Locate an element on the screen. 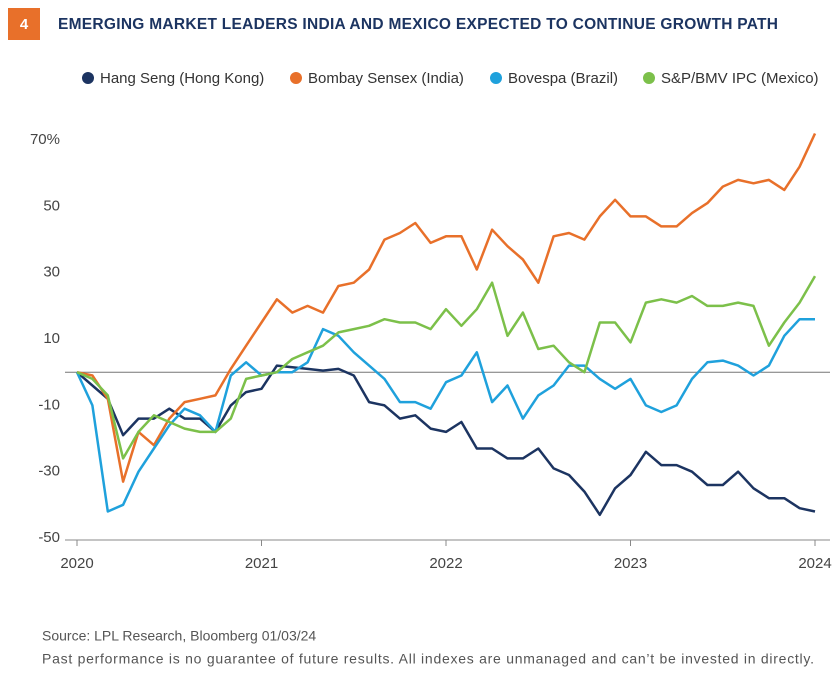 This screenshot has height=673, width=838. source: Source: LPL Research, Bloomberg 01/03/24 is located at coordinates (179, 636).